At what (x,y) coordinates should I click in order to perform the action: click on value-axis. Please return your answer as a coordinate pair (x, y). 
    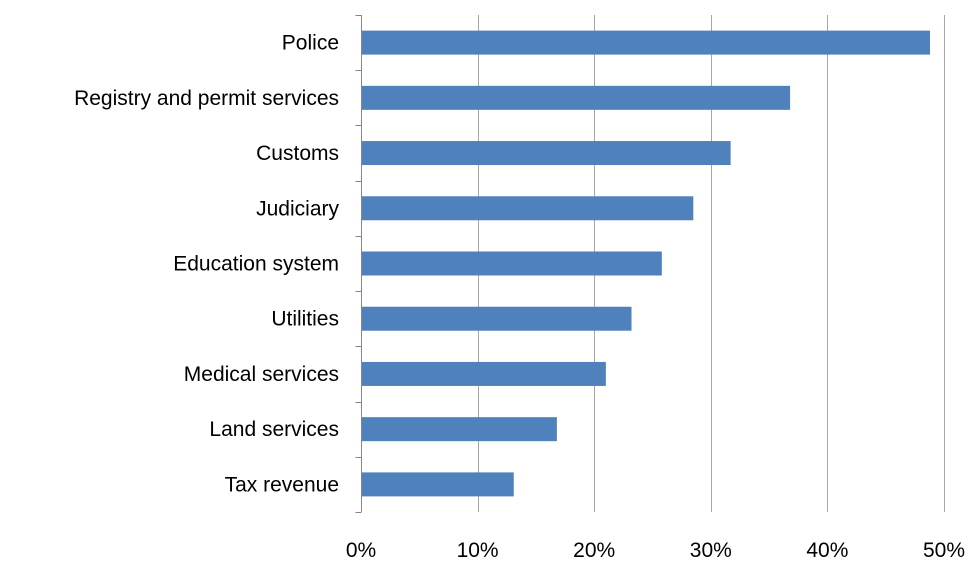
    Looking at the image, I should click on (358, 264).